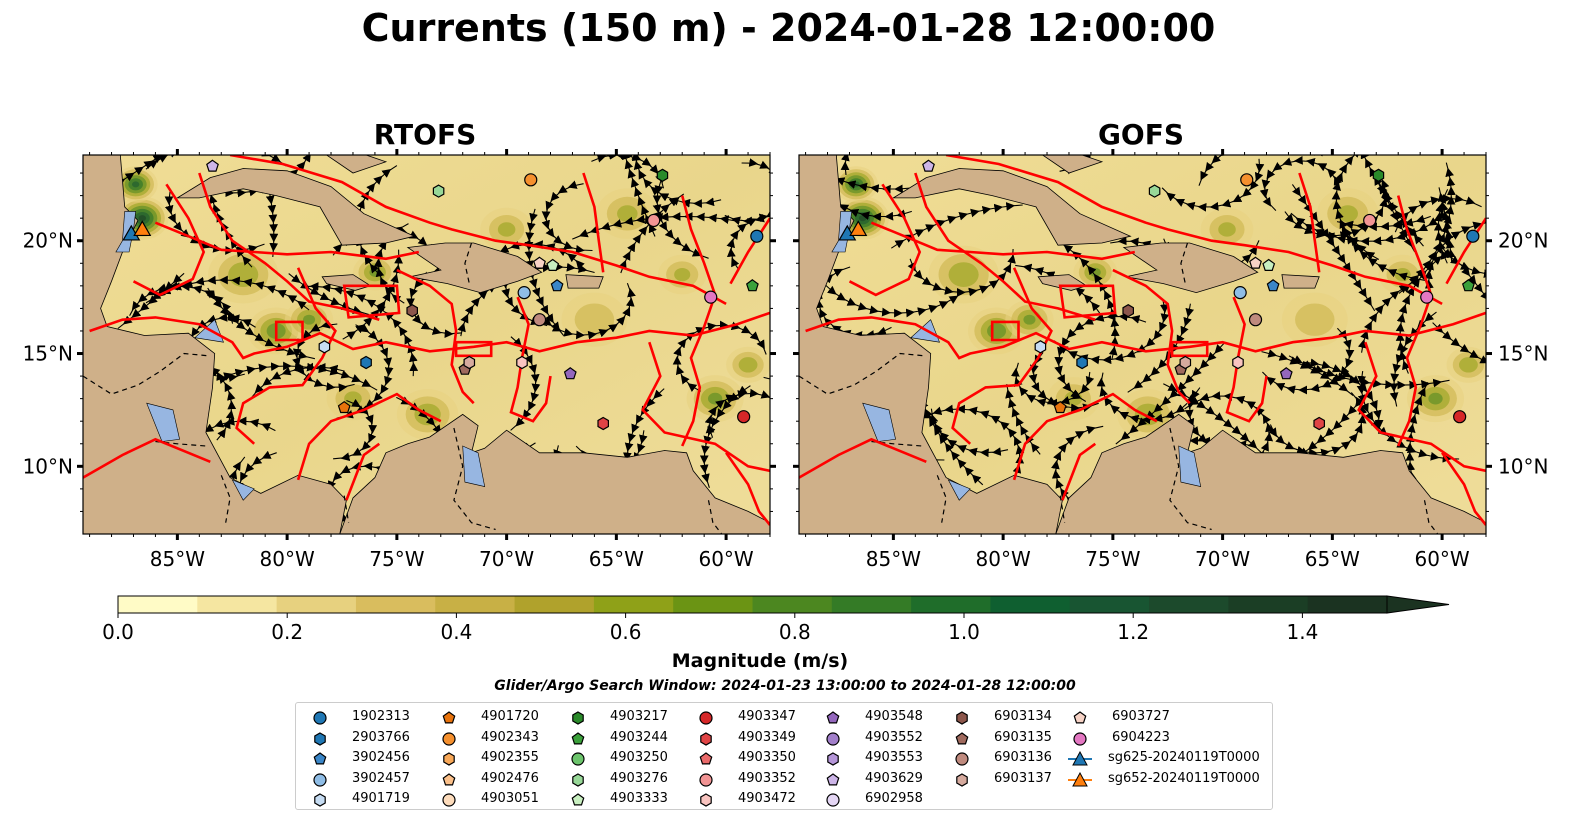  What do you see at coordinates (1523, 466) in the screenshot?
I see `lat-tick-label: 10°N` at bounding box center [1523, 466].